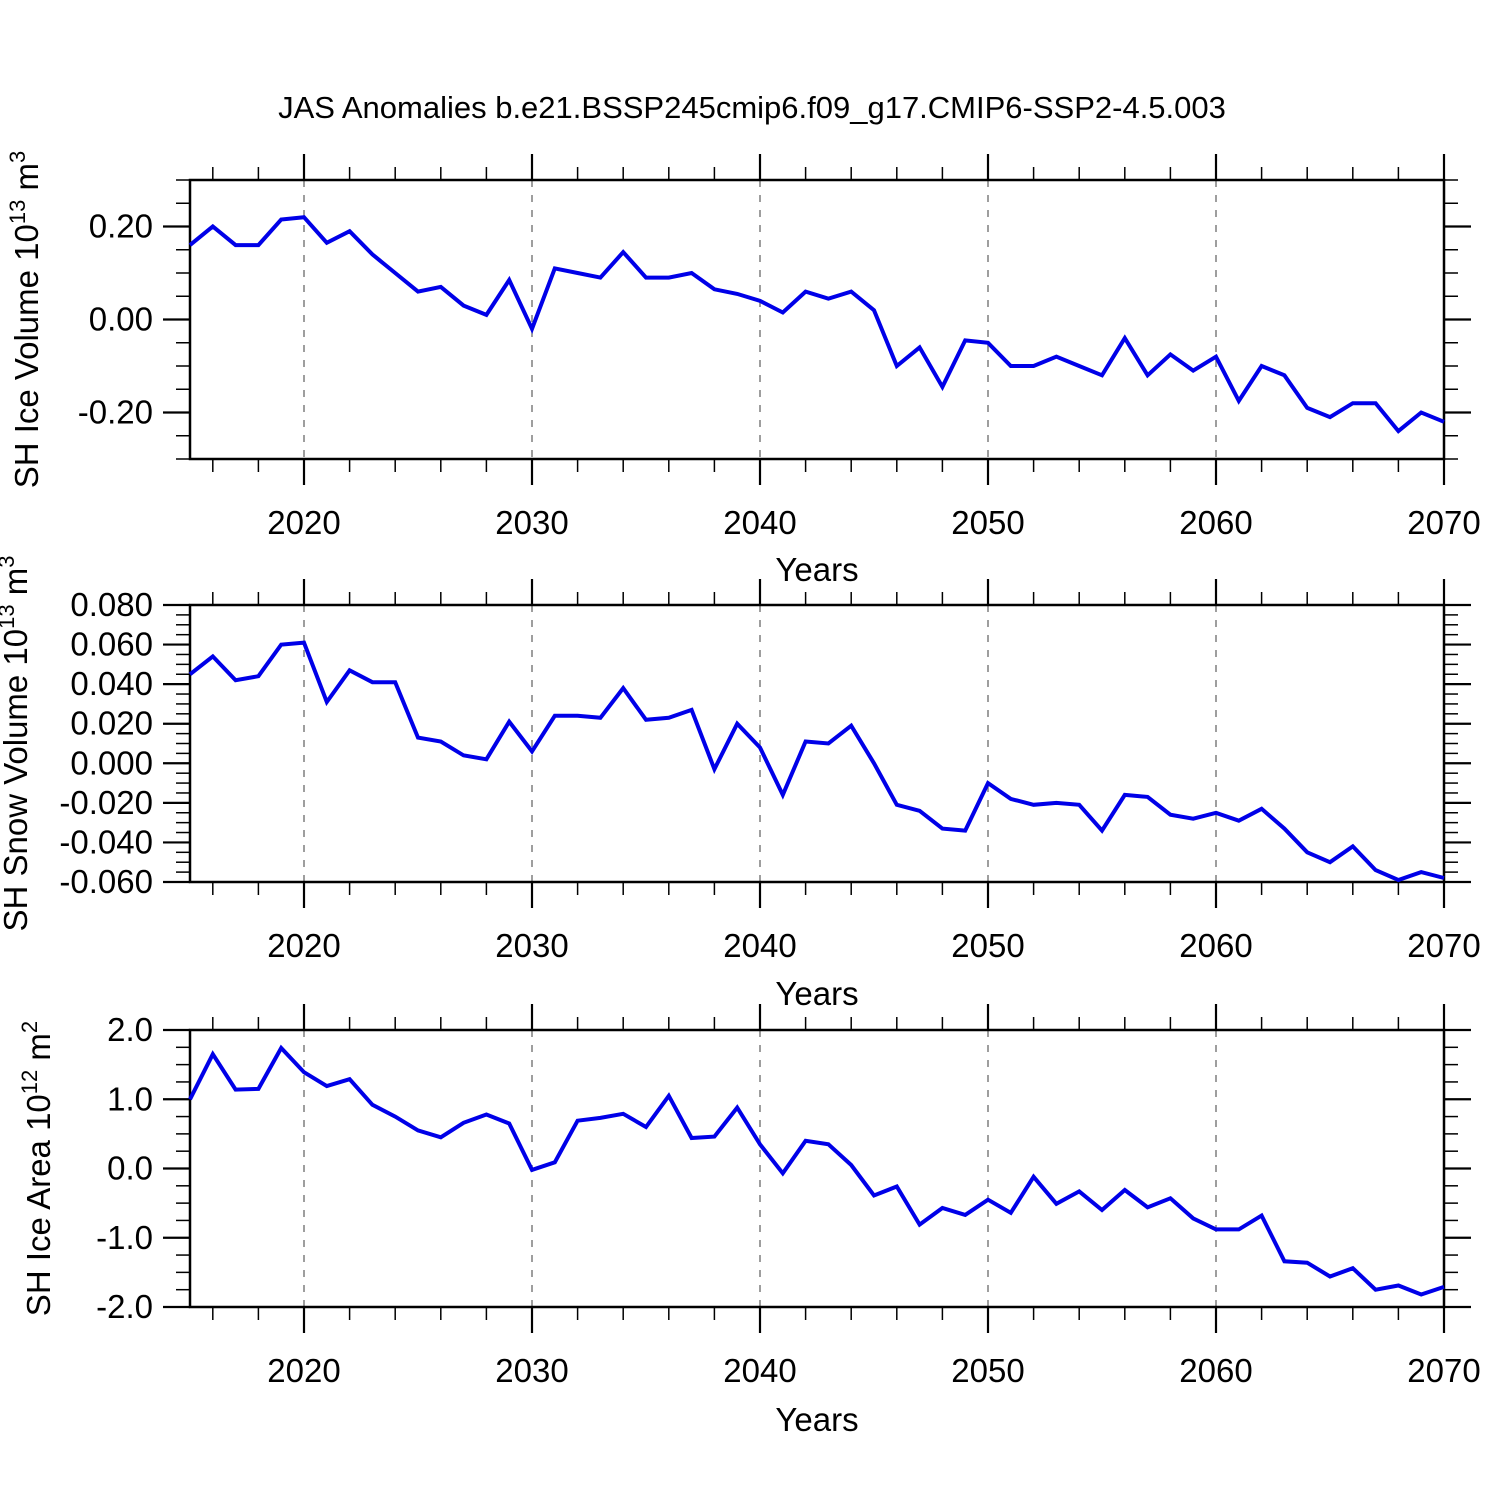 This screenshot has height=1505, width=1500. I want to click on y-tick-label: 0.020, so click(111, 723).